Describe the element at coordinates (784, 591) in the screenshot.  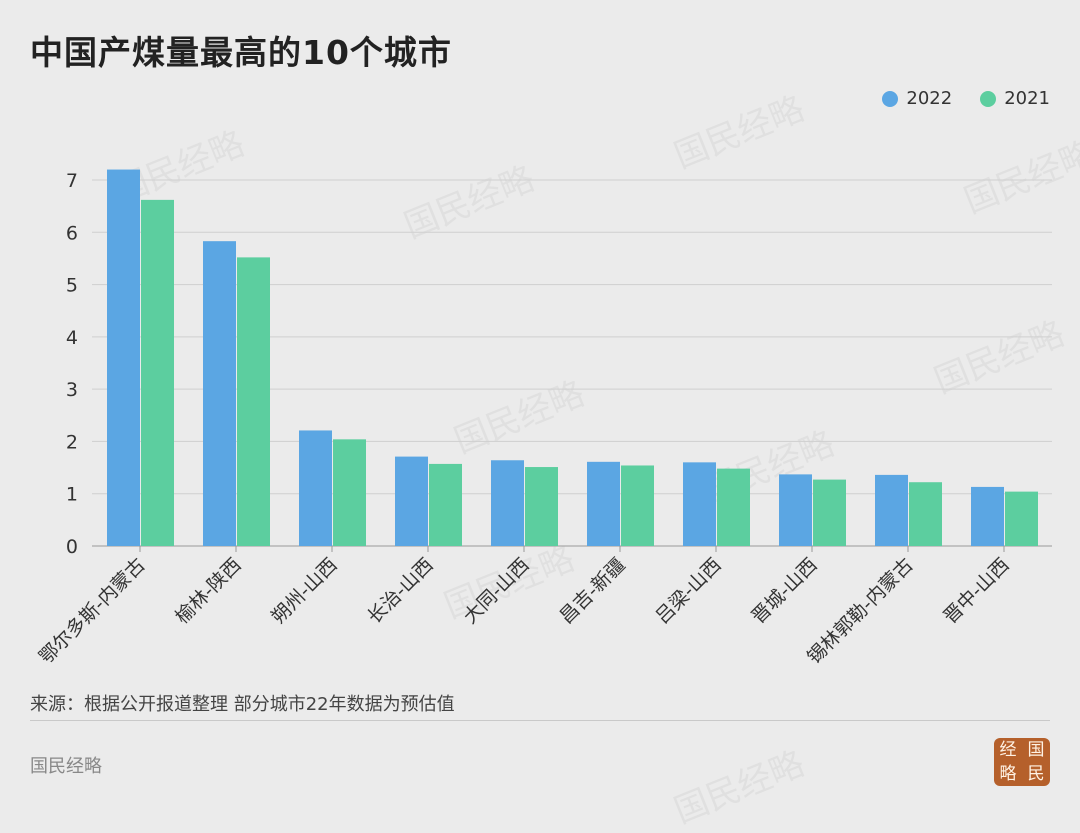
I see `x-tick-label: 晋城-山西` at that location.